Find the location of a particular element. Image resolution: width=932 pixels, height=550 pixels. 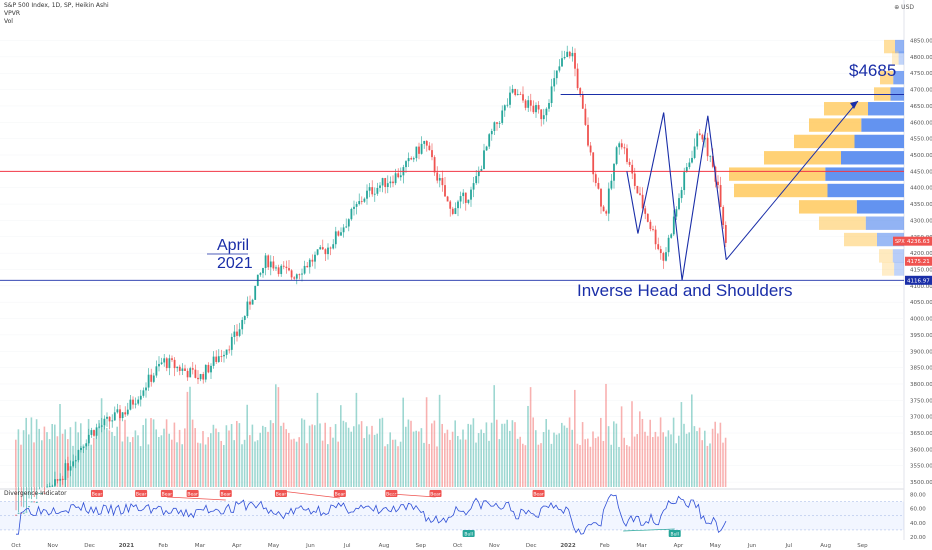

spx-symbol-label: SPX is located at coordinates (900, 242).